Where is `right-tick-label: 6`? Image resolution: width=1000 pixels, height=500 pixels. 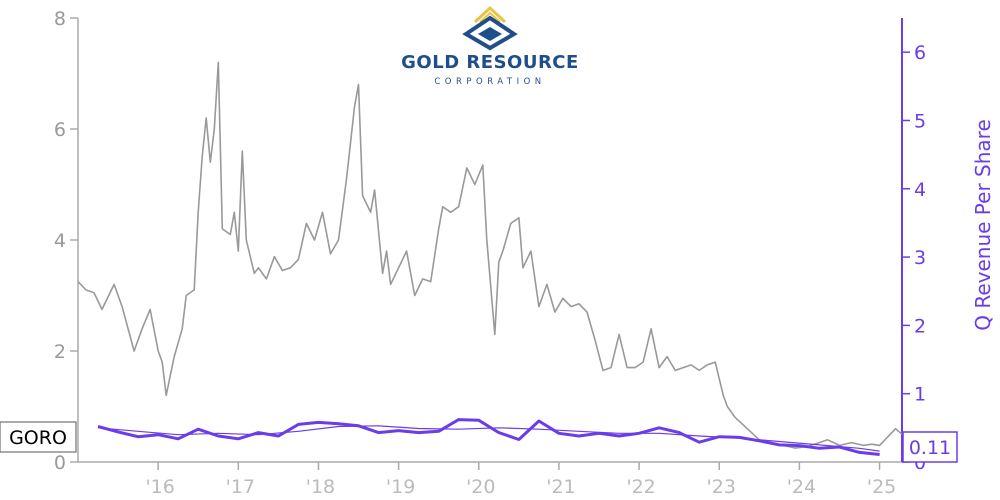
right-tick-label: 6 is located at coordinates (920, 53).